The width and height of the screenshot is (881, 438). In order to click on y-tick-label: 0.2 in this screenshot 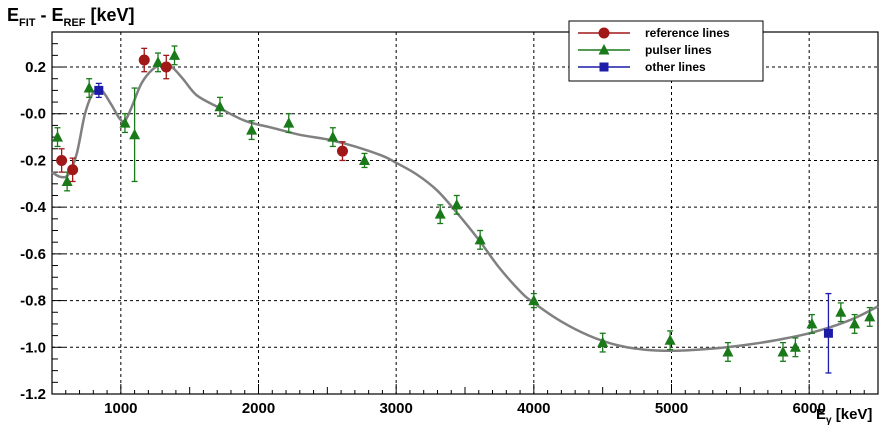, I will do `click(35, 67)`.